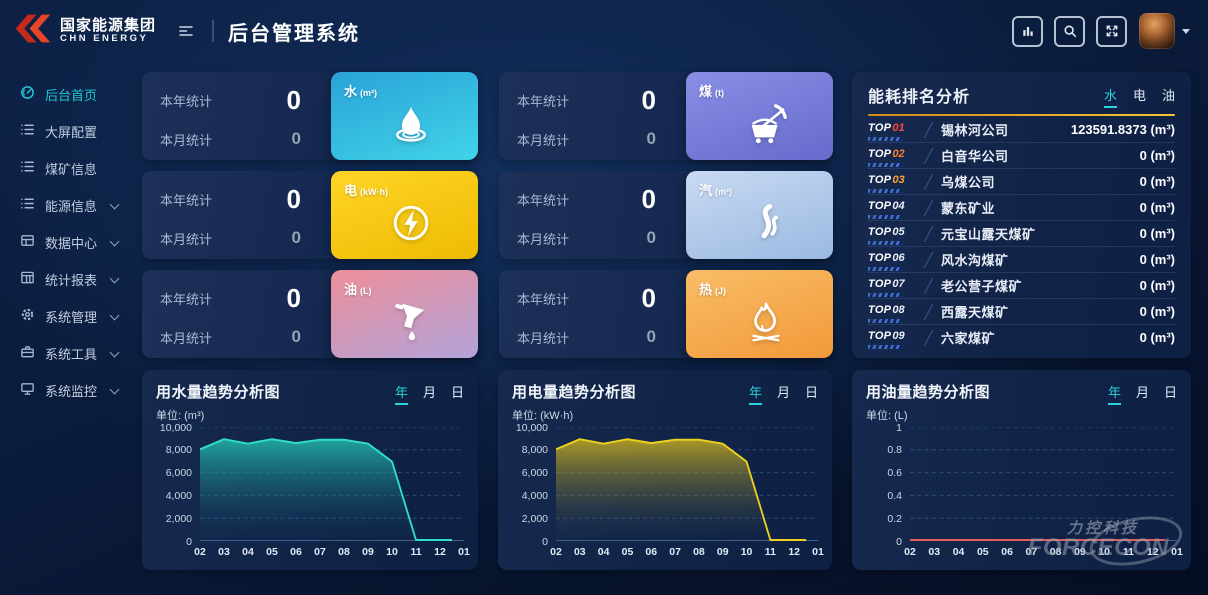  I want to click on sidebar-item-system-manage: 系统管理, so click(65, 316).